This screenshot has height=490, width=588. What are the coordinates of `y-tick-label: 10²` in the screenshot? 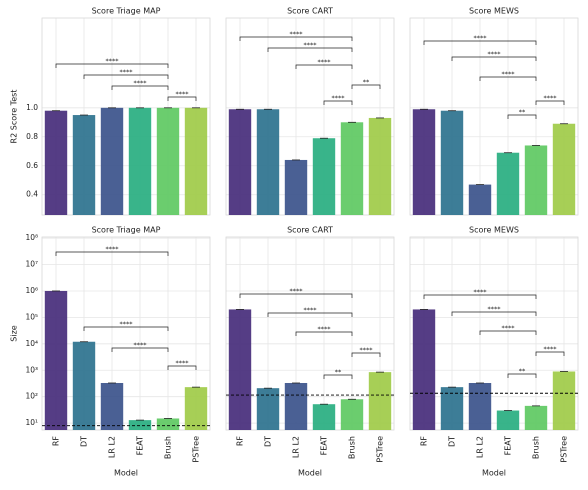 It's located at (31, 396).